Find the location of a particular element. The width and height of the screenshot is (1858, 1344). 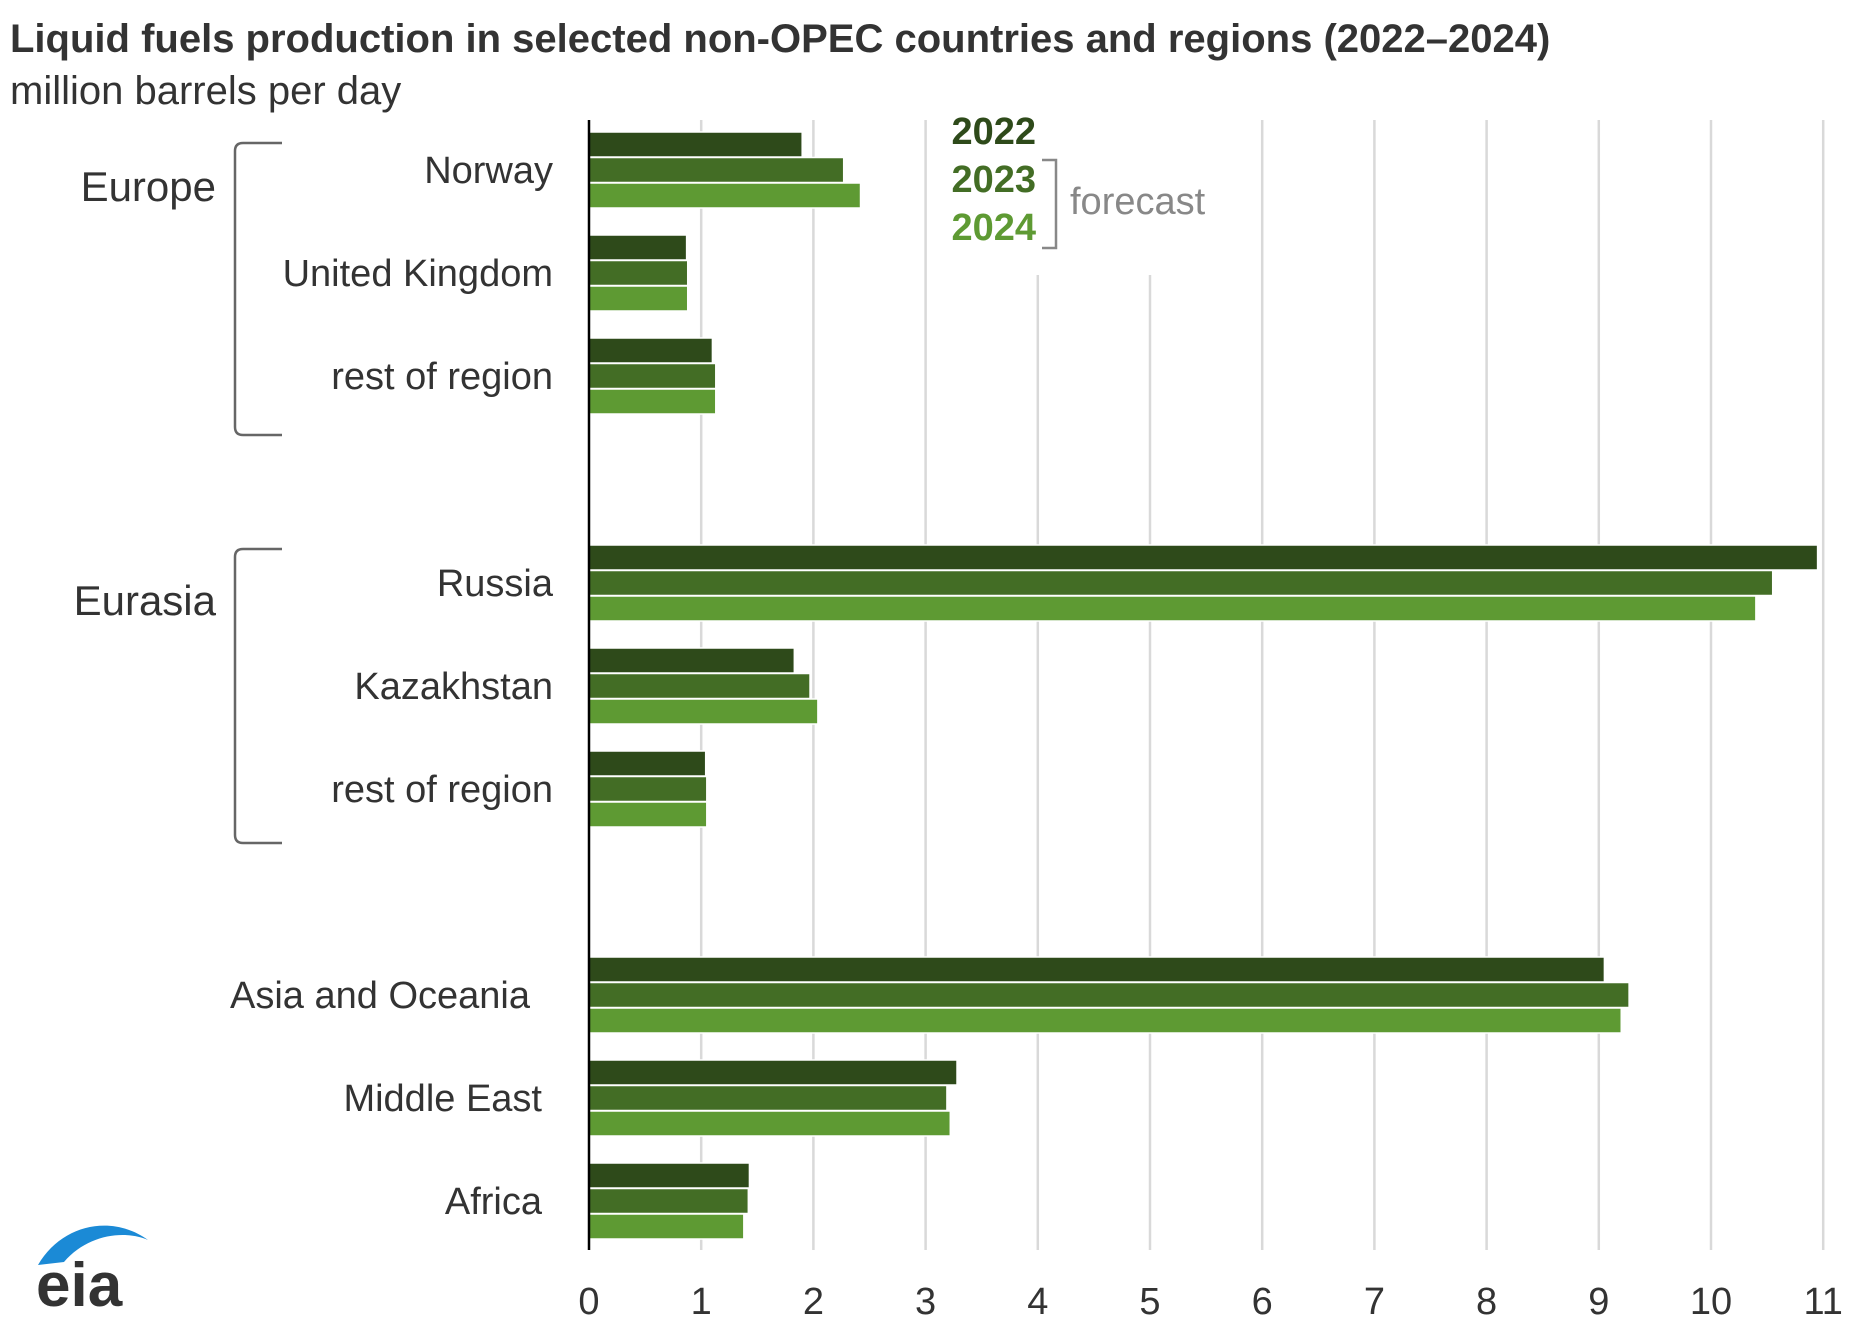

x-tick-label: 6 is located at coordinates (1262, 1302).